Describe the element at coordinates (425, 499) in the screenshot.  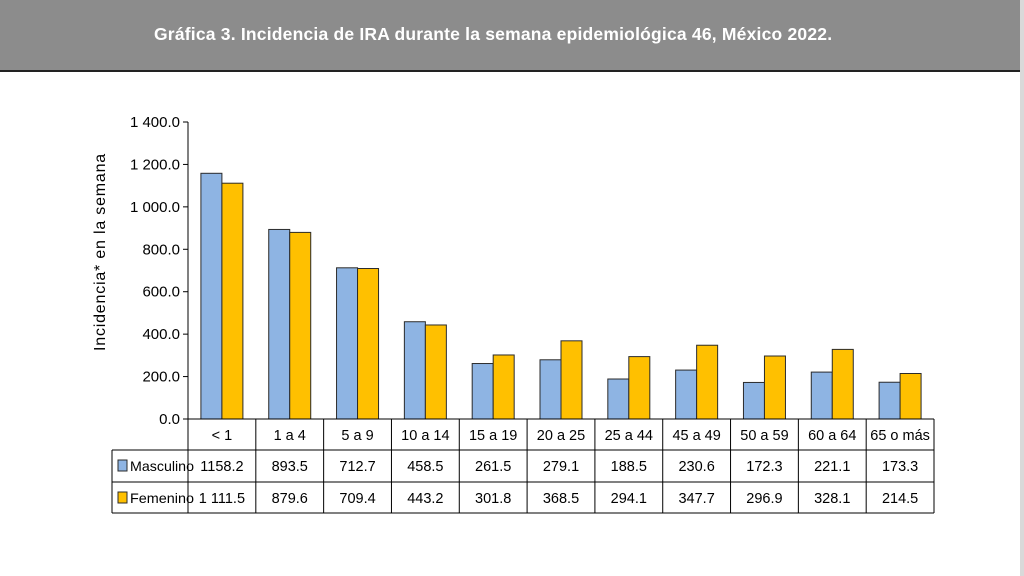
I see `data-label: 443.2` at that location.